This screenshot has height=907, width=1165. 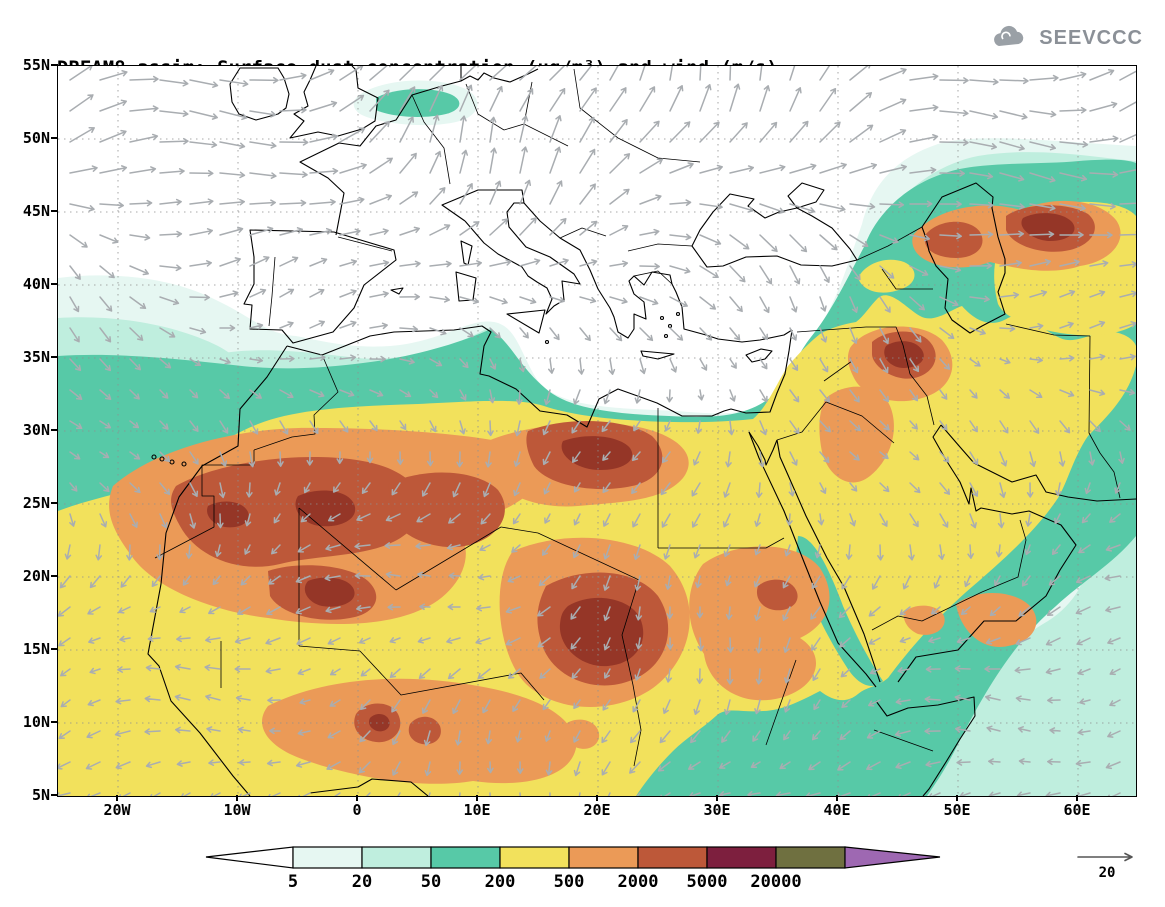 I want to click on lon-label-10E: 10E, so click(x=477, y=810).